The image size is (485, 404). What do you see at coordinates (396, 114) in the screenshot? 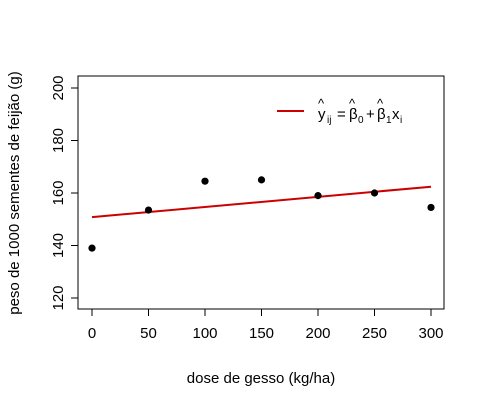
I see `svg-text: x` at bounding box center [396, 114].